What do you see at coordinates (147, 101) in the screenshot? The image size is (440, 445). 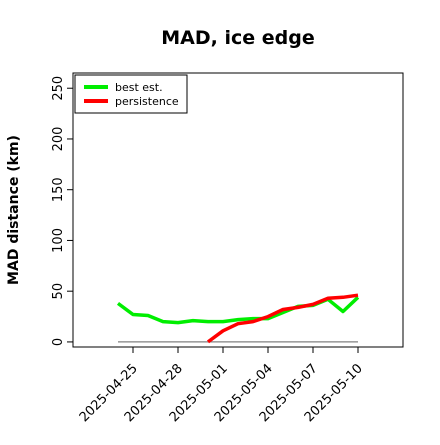 I see `legend-label-persistence: persistence` at bounding box center [147, 101].